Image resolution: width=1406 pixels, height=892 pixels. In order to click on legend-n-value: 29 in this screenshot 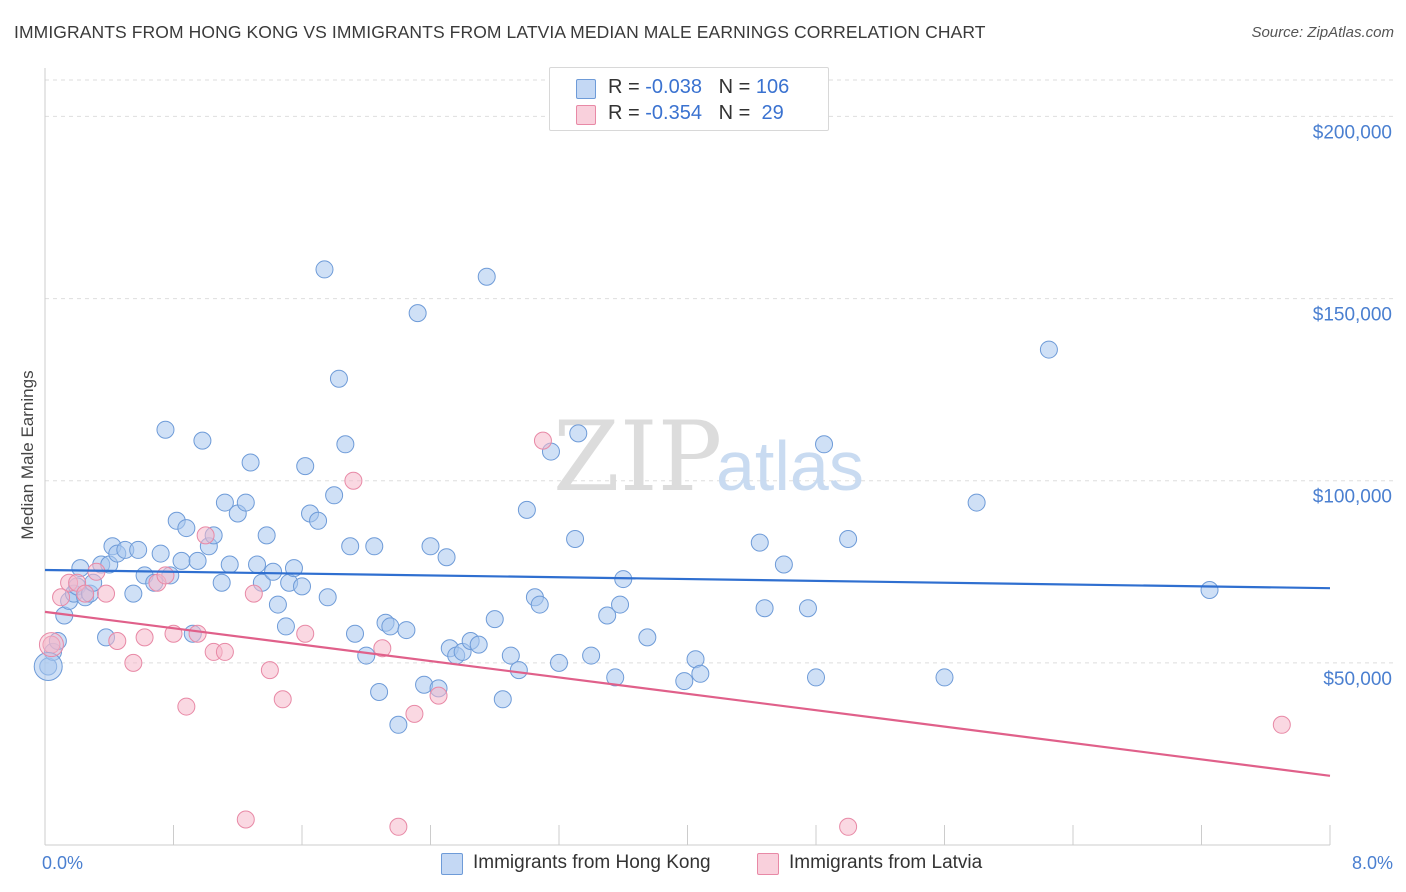, I will do `click(769, 113)`.